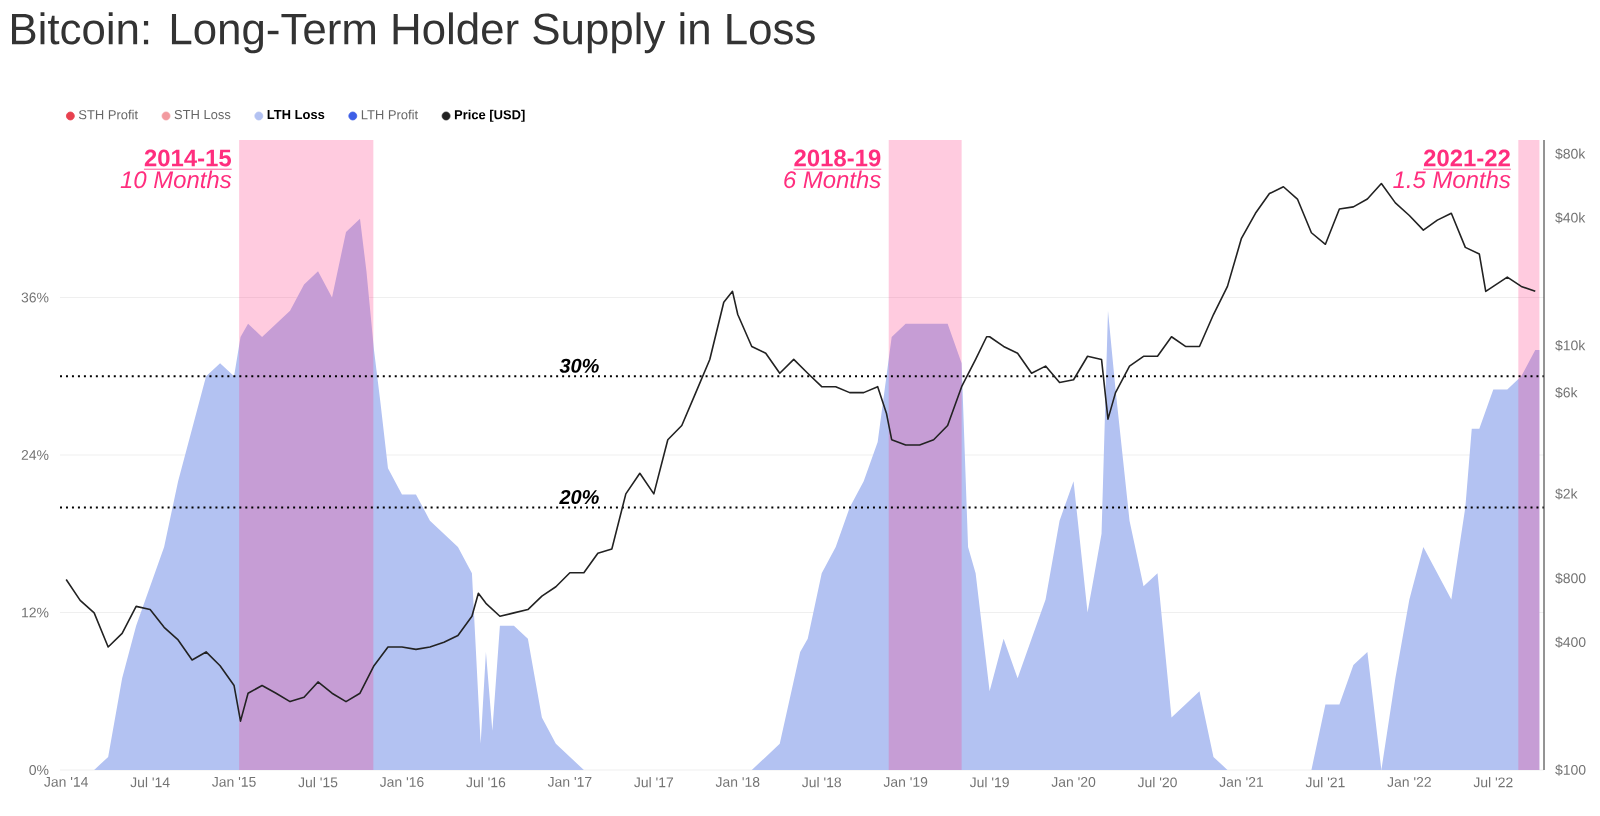 The height and width of the screenshot is (816, 1600). What do you see at coordinates (1452, 179) in the screenshot?
I see `annotation: 1.5 Months` at bounding box center [1452, 179].